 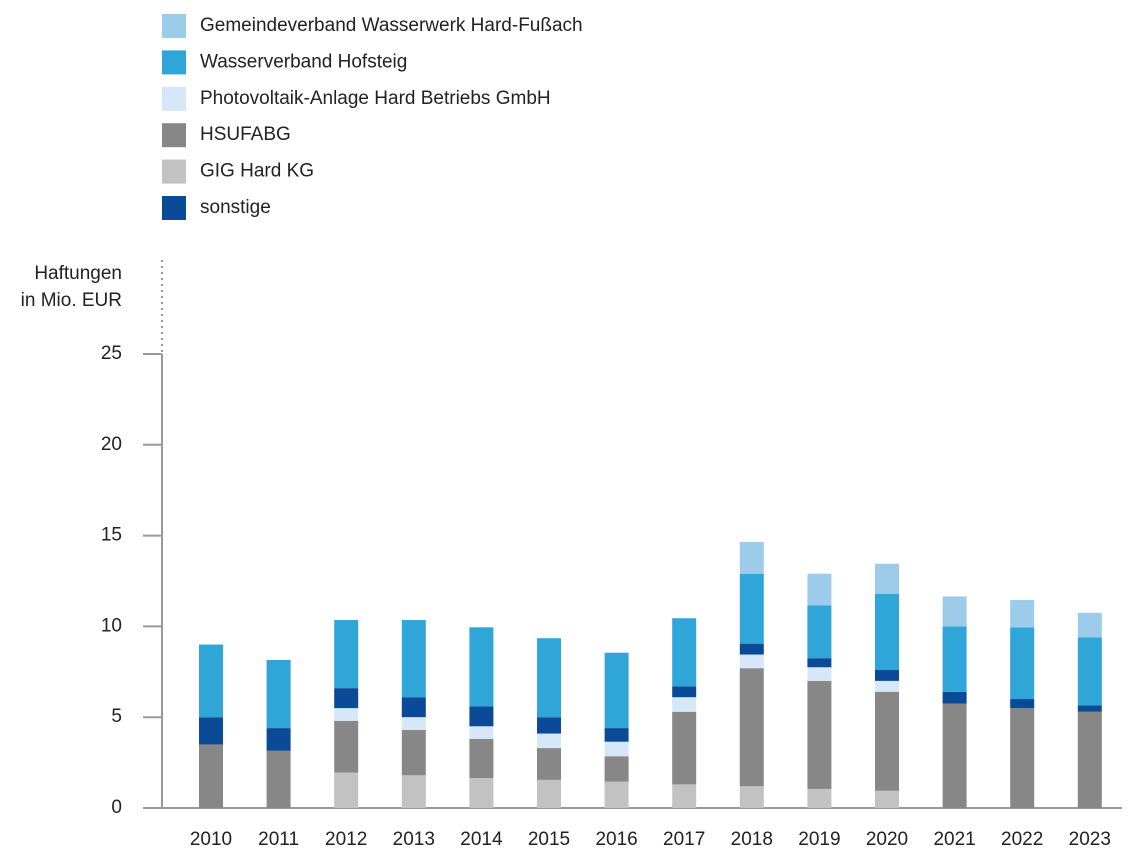 What do you see at coordinates (111, 353) in the screenshot?
I see `y-tick-label: 25` at bounding box center [111, 353].